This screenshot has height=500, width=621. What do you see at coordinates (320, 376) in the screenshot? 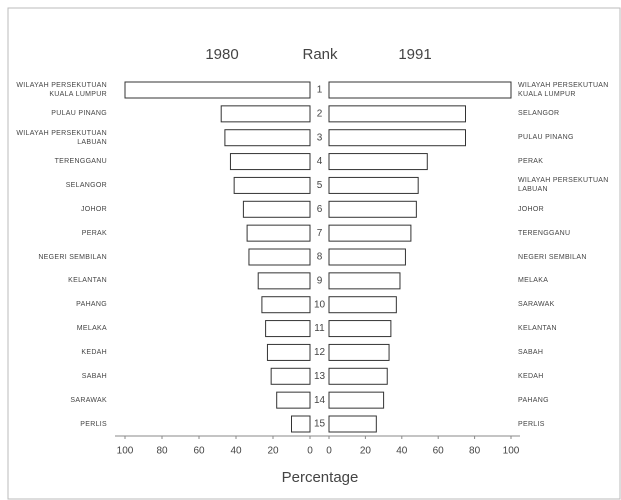
I see `rank-label: 13` at bounding box center [320, 376].